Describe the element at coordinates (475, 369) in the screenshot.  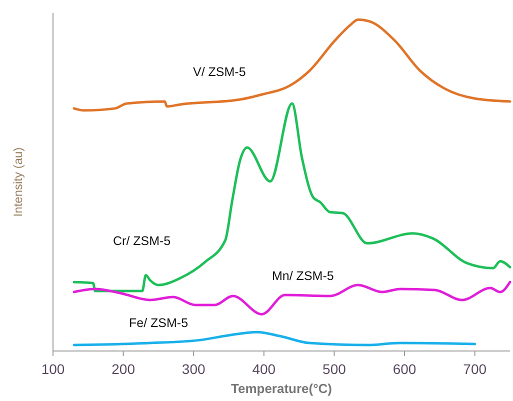
I see `x-tick-label: 700` at that location.